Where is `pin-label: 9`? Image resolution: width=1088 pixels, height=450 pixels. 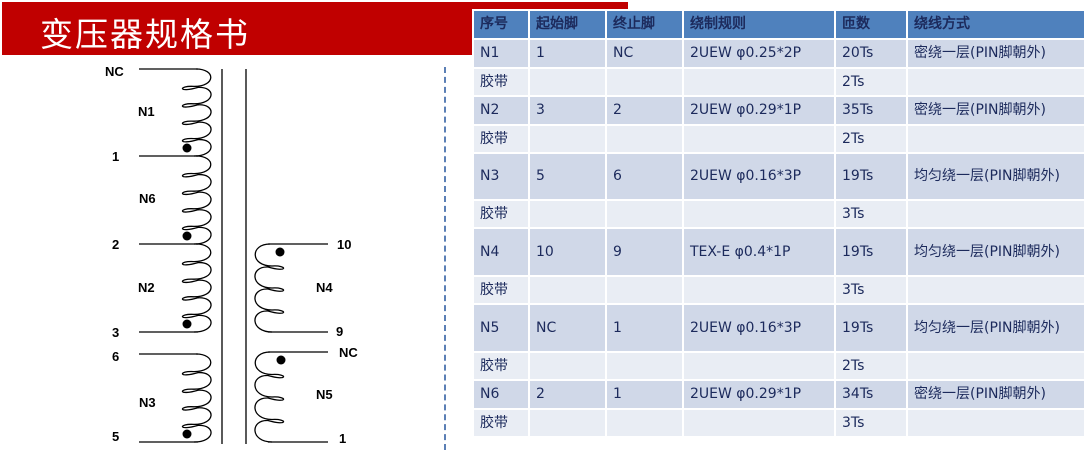 pin-label: 9 is located at coordinates (339, 331).